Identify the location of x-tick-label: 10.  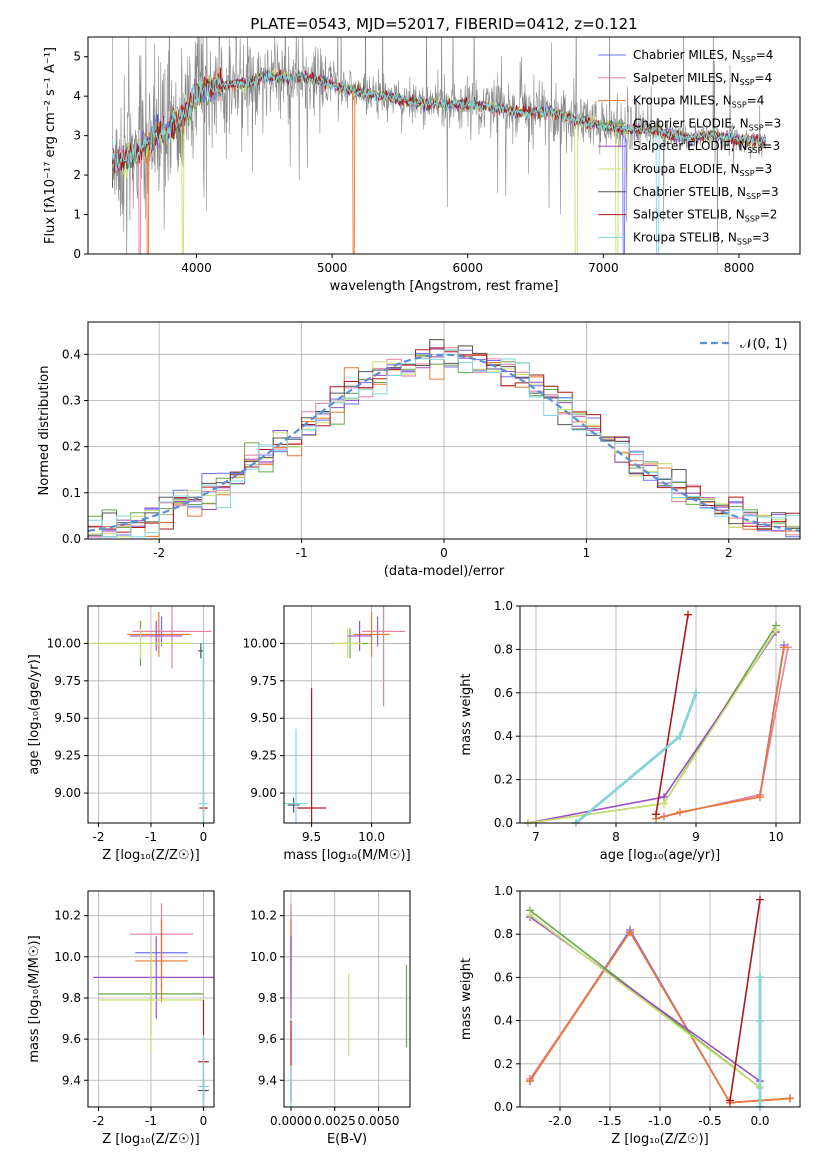
(775, 837).